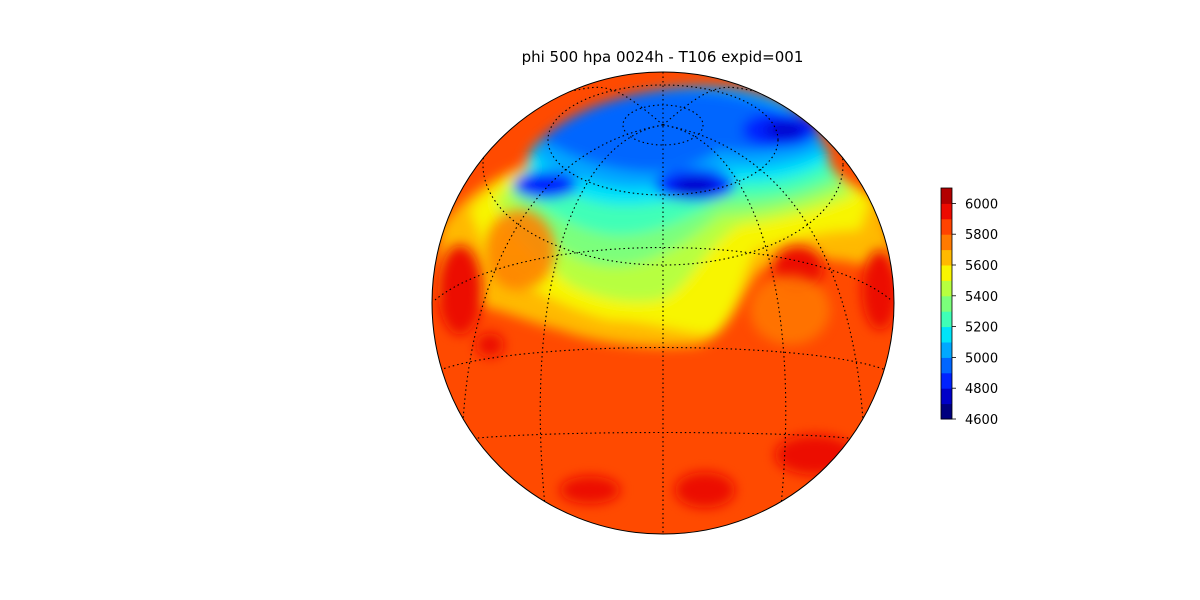 The height and width of the screenshot is (600, 1200). Describe the element at coordinates (981, 204) in the screenshot. I see `colorbar-tick-label: 6000` at that location.